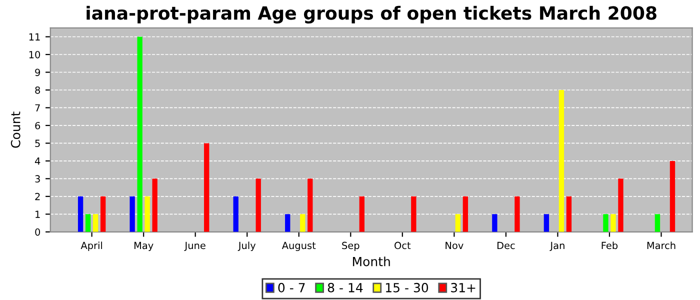  What do you see at coordinates (37, 196) in the screenshot?
I see `y-tick-label: 2` at bounding box center [37, 196].